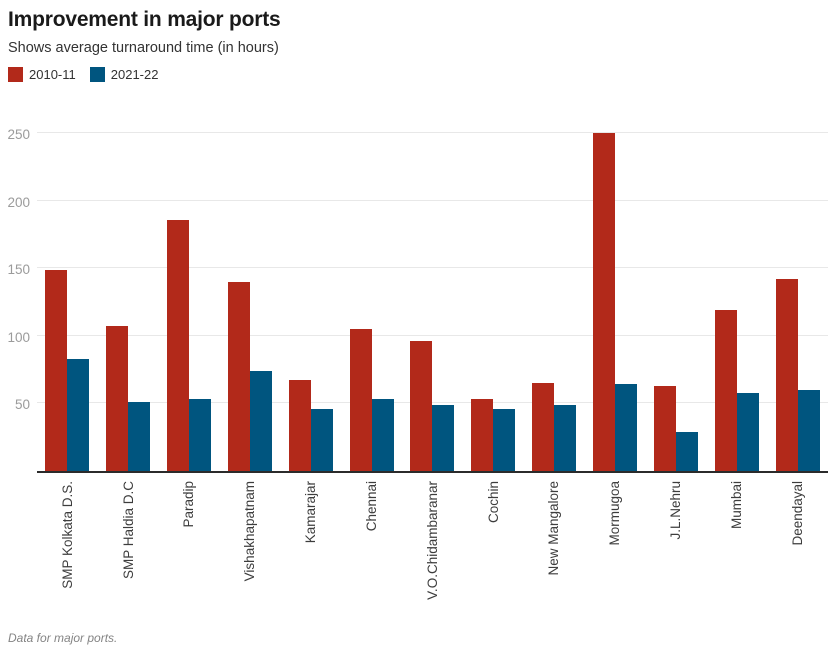 The image size is (830, 652). What do you see at coordinates (493, 502) in the screenshot?
I see `x-axis-label: Cochin` at bounding box center [493, 502].